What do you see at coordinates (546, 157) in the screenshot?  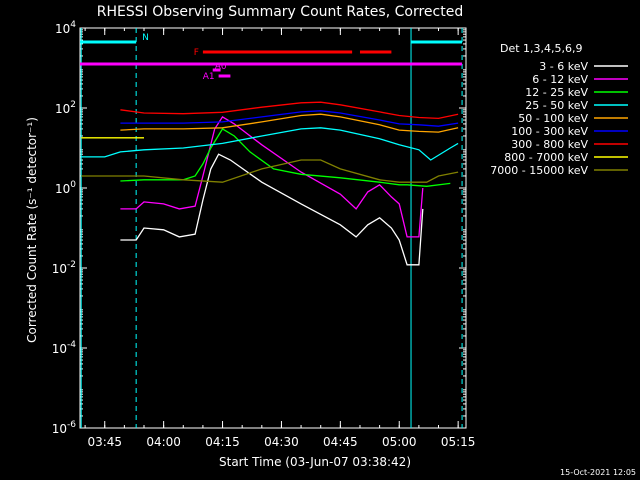 I see `legend-label: 800 - 7000 keV` at bounding box center [546, 157].